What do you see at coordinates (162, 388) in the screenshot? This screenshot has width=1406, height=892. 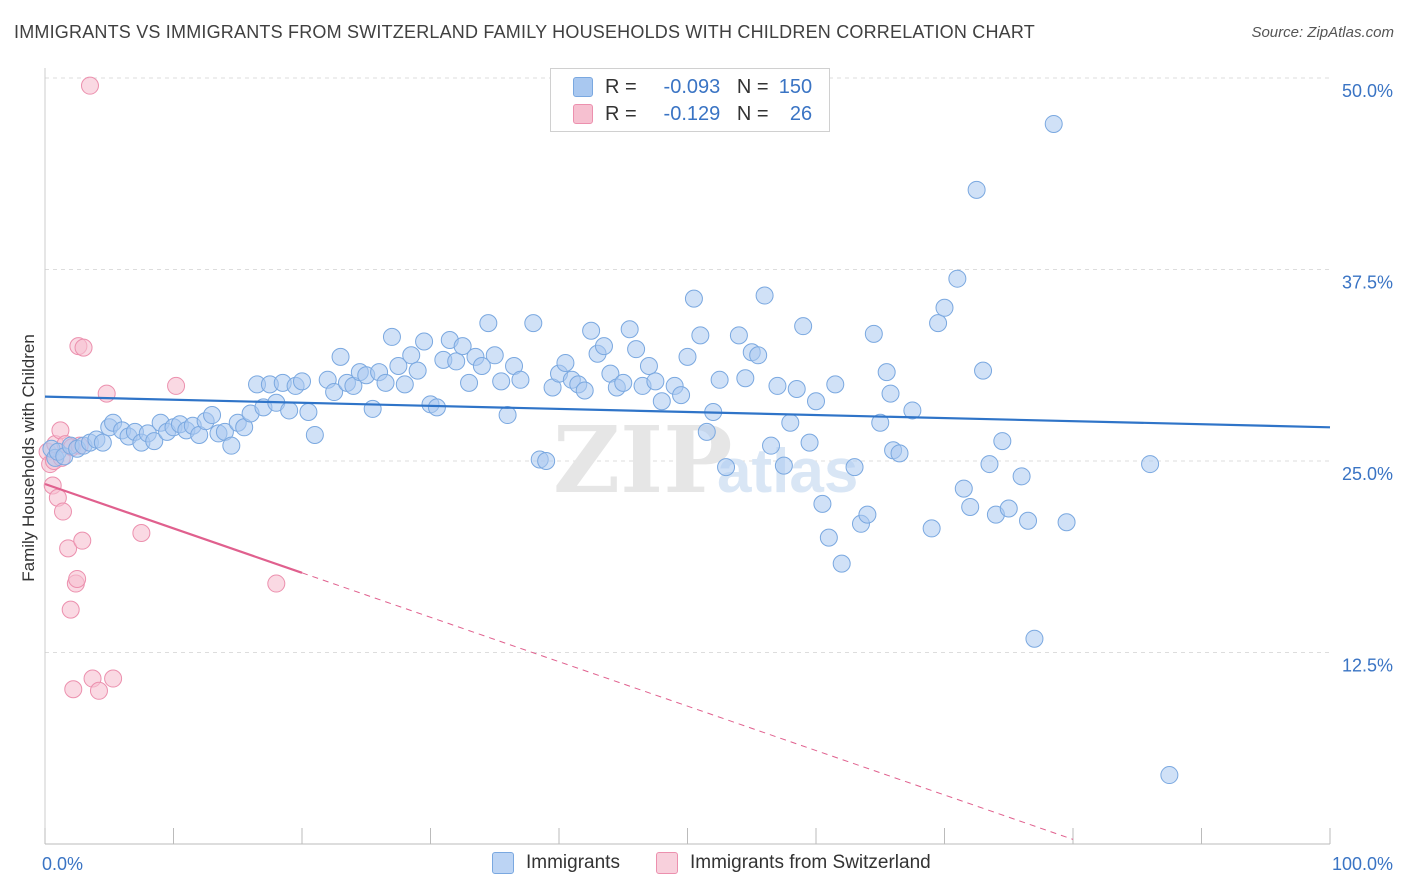 I see `series-switzerland-points` at bounding box center [162, 388].